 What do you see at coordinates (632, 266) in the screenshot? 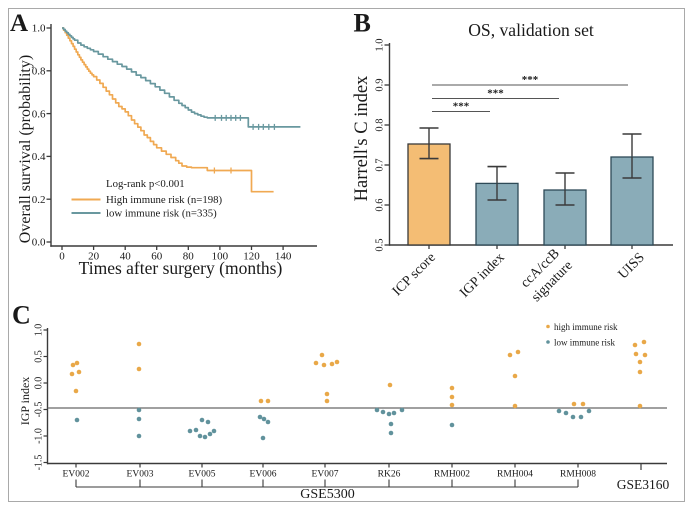
I see `svg-text: UISS` at bounding box center [632, 266].